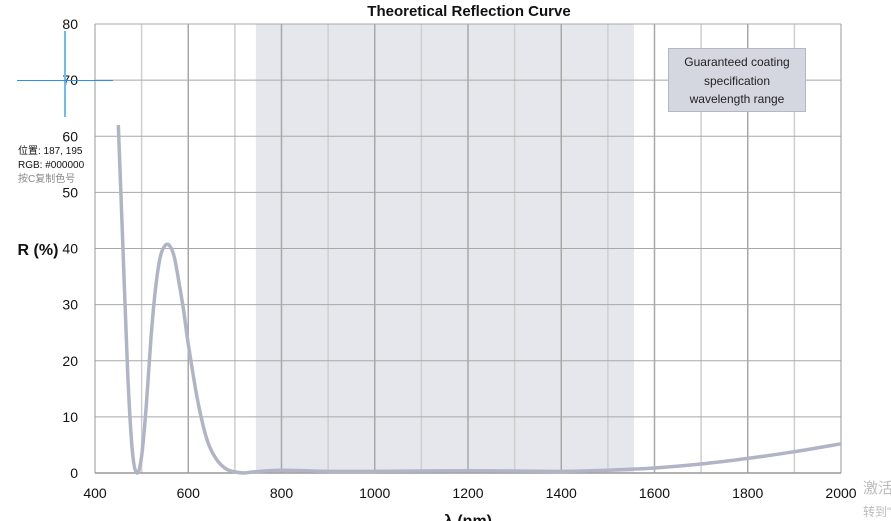 This screenshot has width=891, height=521. Describe the element at coordinates (467, 493) in the screenshot. I see `x-tick-label: 1200` at that location.